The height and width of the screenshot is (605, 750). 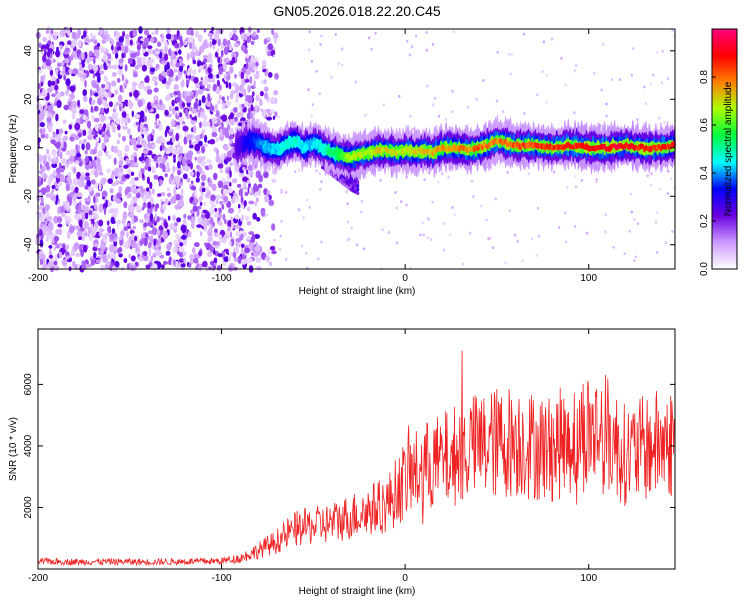 What do you see at coordinates (588, 278) in the screenshot?
I see `x-tick-label: 100` at bounding box center [588, 278].